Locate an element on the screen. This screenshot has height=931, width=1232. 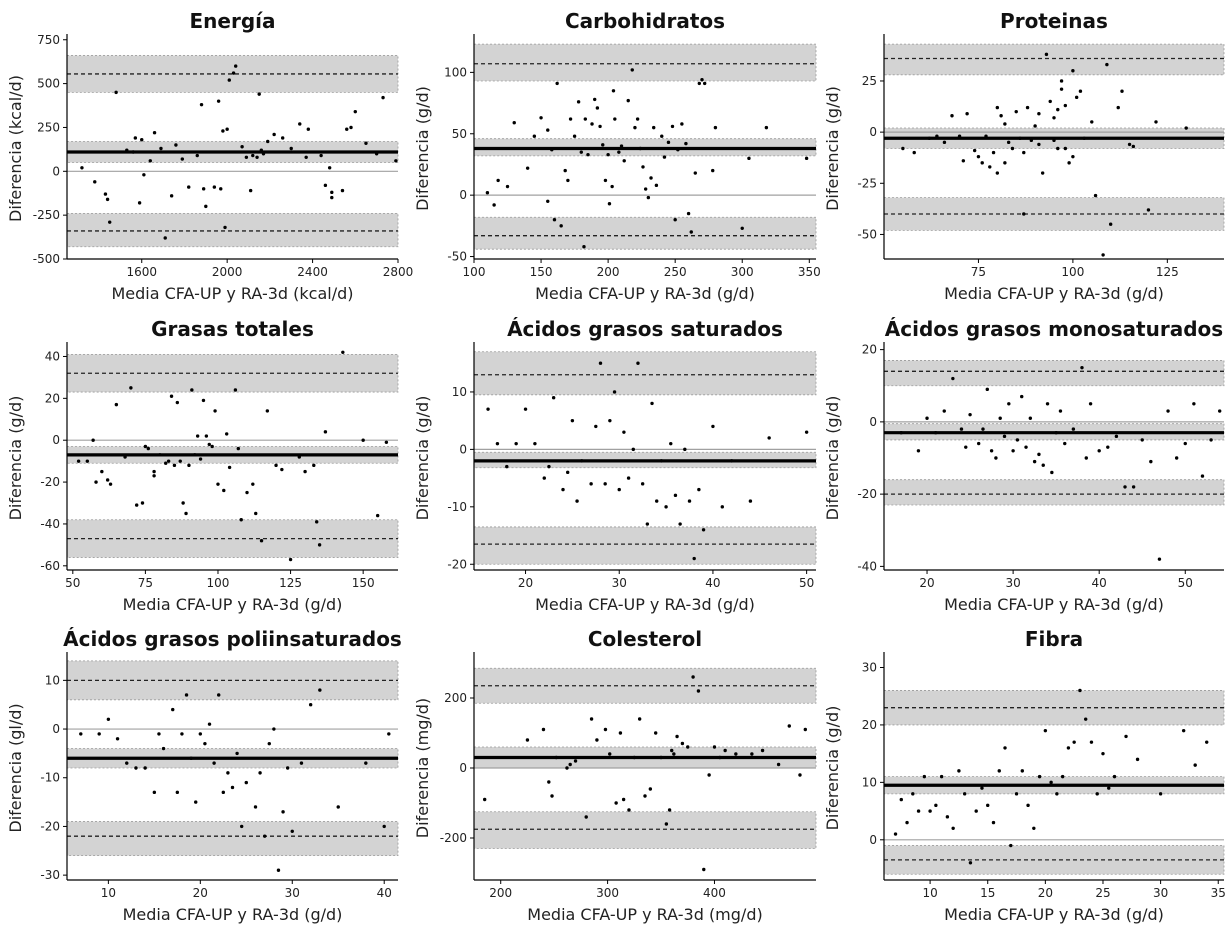
y-tick-label: 250 is located at coordinates (48, 127).